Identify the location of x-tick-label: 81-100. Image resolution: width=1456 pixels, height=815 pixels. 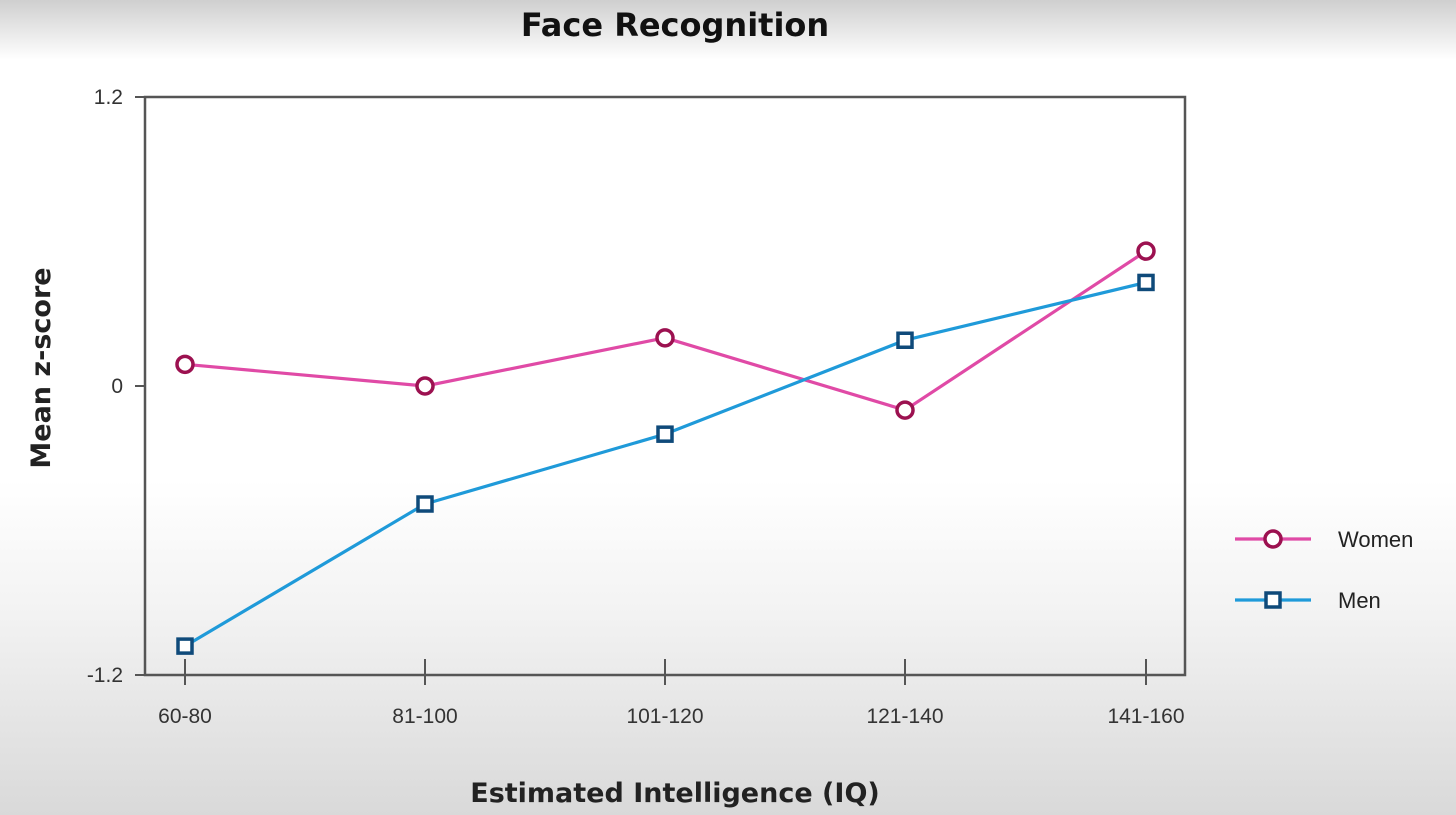
(424, 716).